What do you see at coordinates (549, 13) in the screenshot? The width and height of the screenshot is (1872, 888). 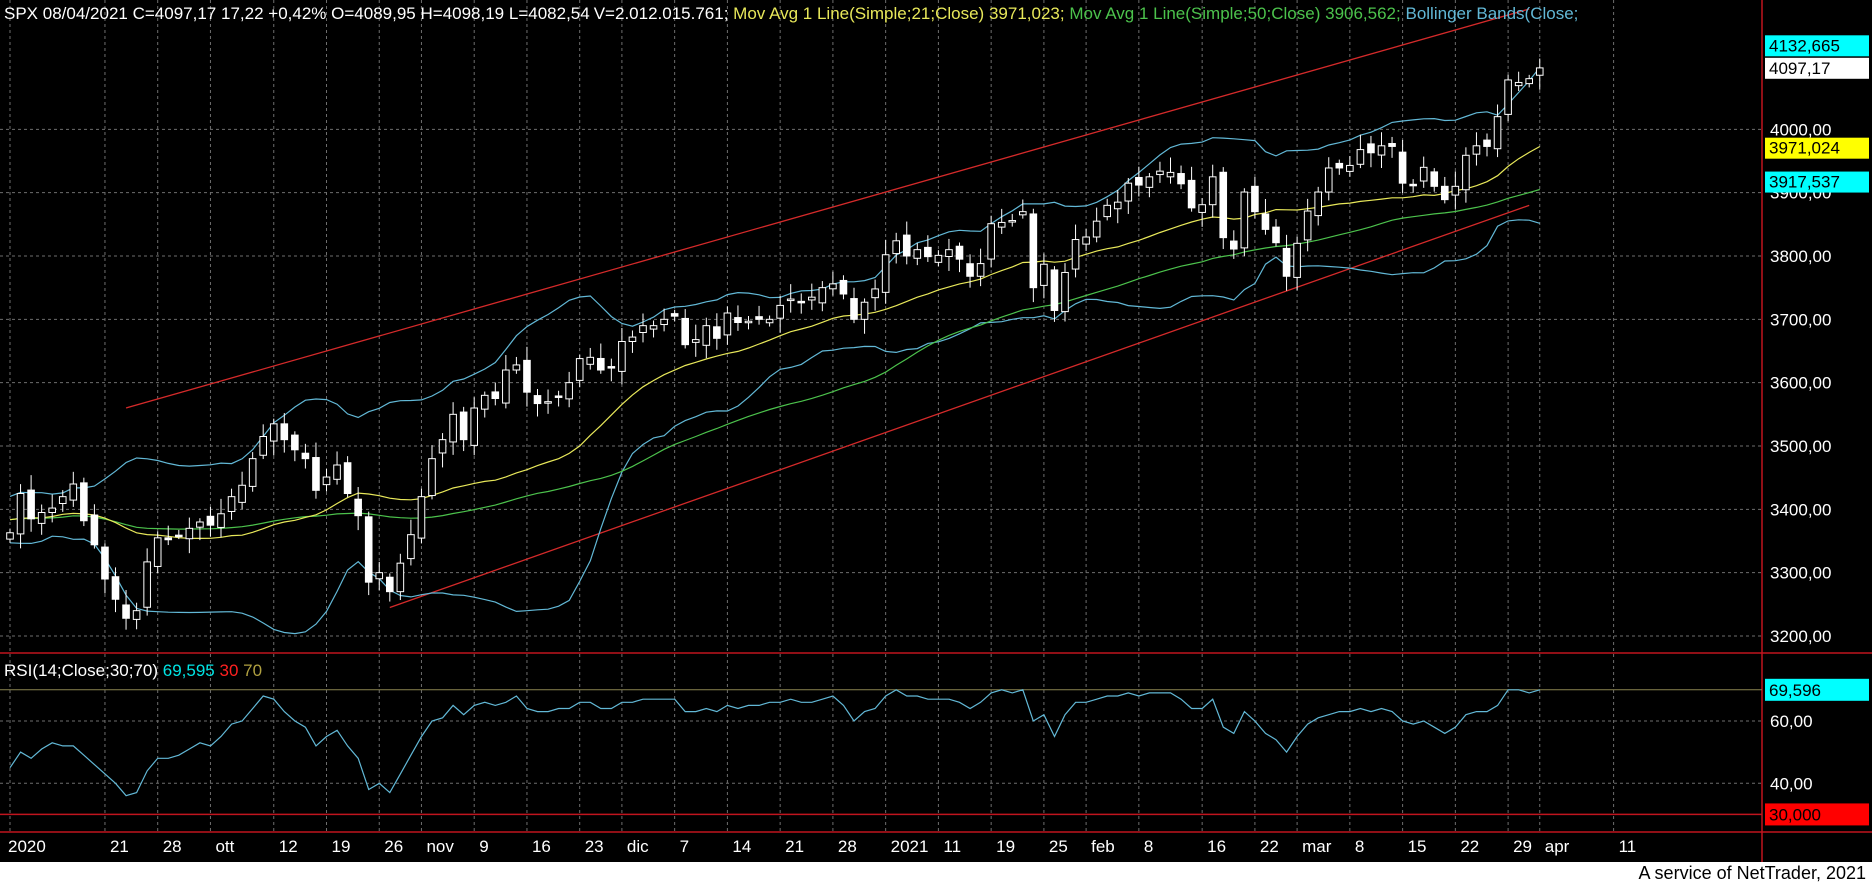 I see `low-value: L=4082,54` at bounding box center [549, 13].